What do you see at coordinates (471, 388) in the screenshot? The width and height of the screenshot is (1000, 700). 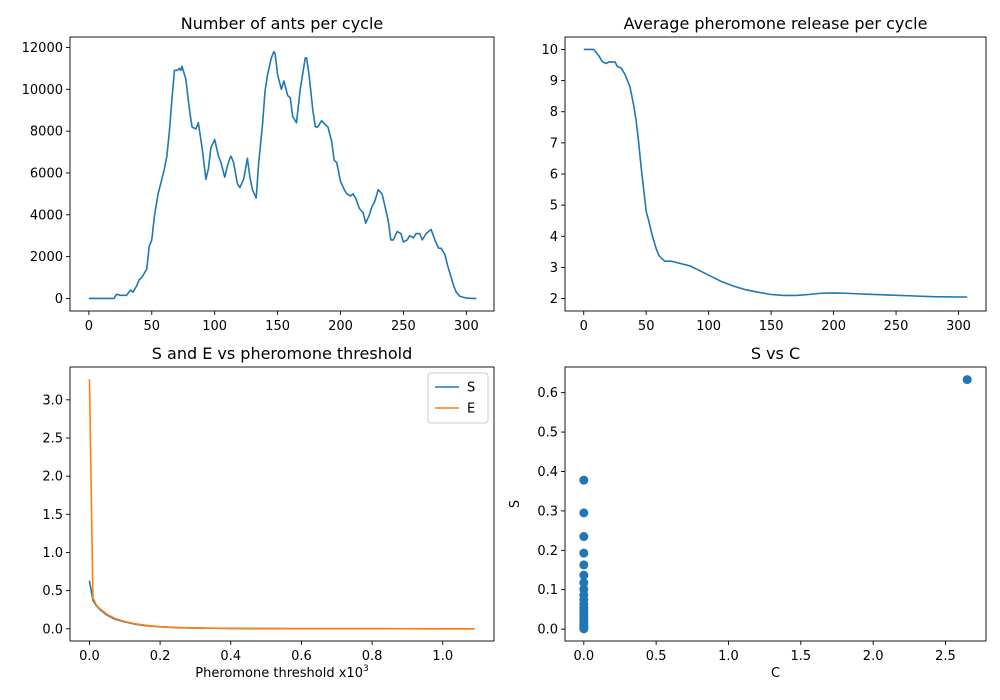 I see `legend-label: S` at bounding box center [471, 388].